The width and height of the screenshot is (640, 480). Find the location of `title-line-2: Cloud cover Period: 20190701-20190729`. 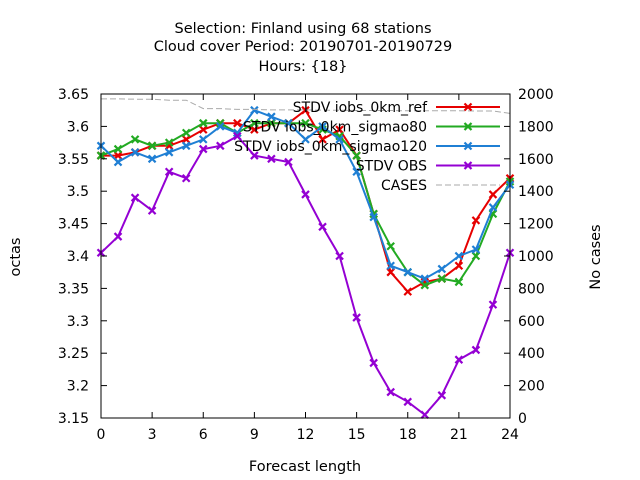

title-line-2: Cloud cover Period: 20190701-20190729 is located at coordinates (303, 47).